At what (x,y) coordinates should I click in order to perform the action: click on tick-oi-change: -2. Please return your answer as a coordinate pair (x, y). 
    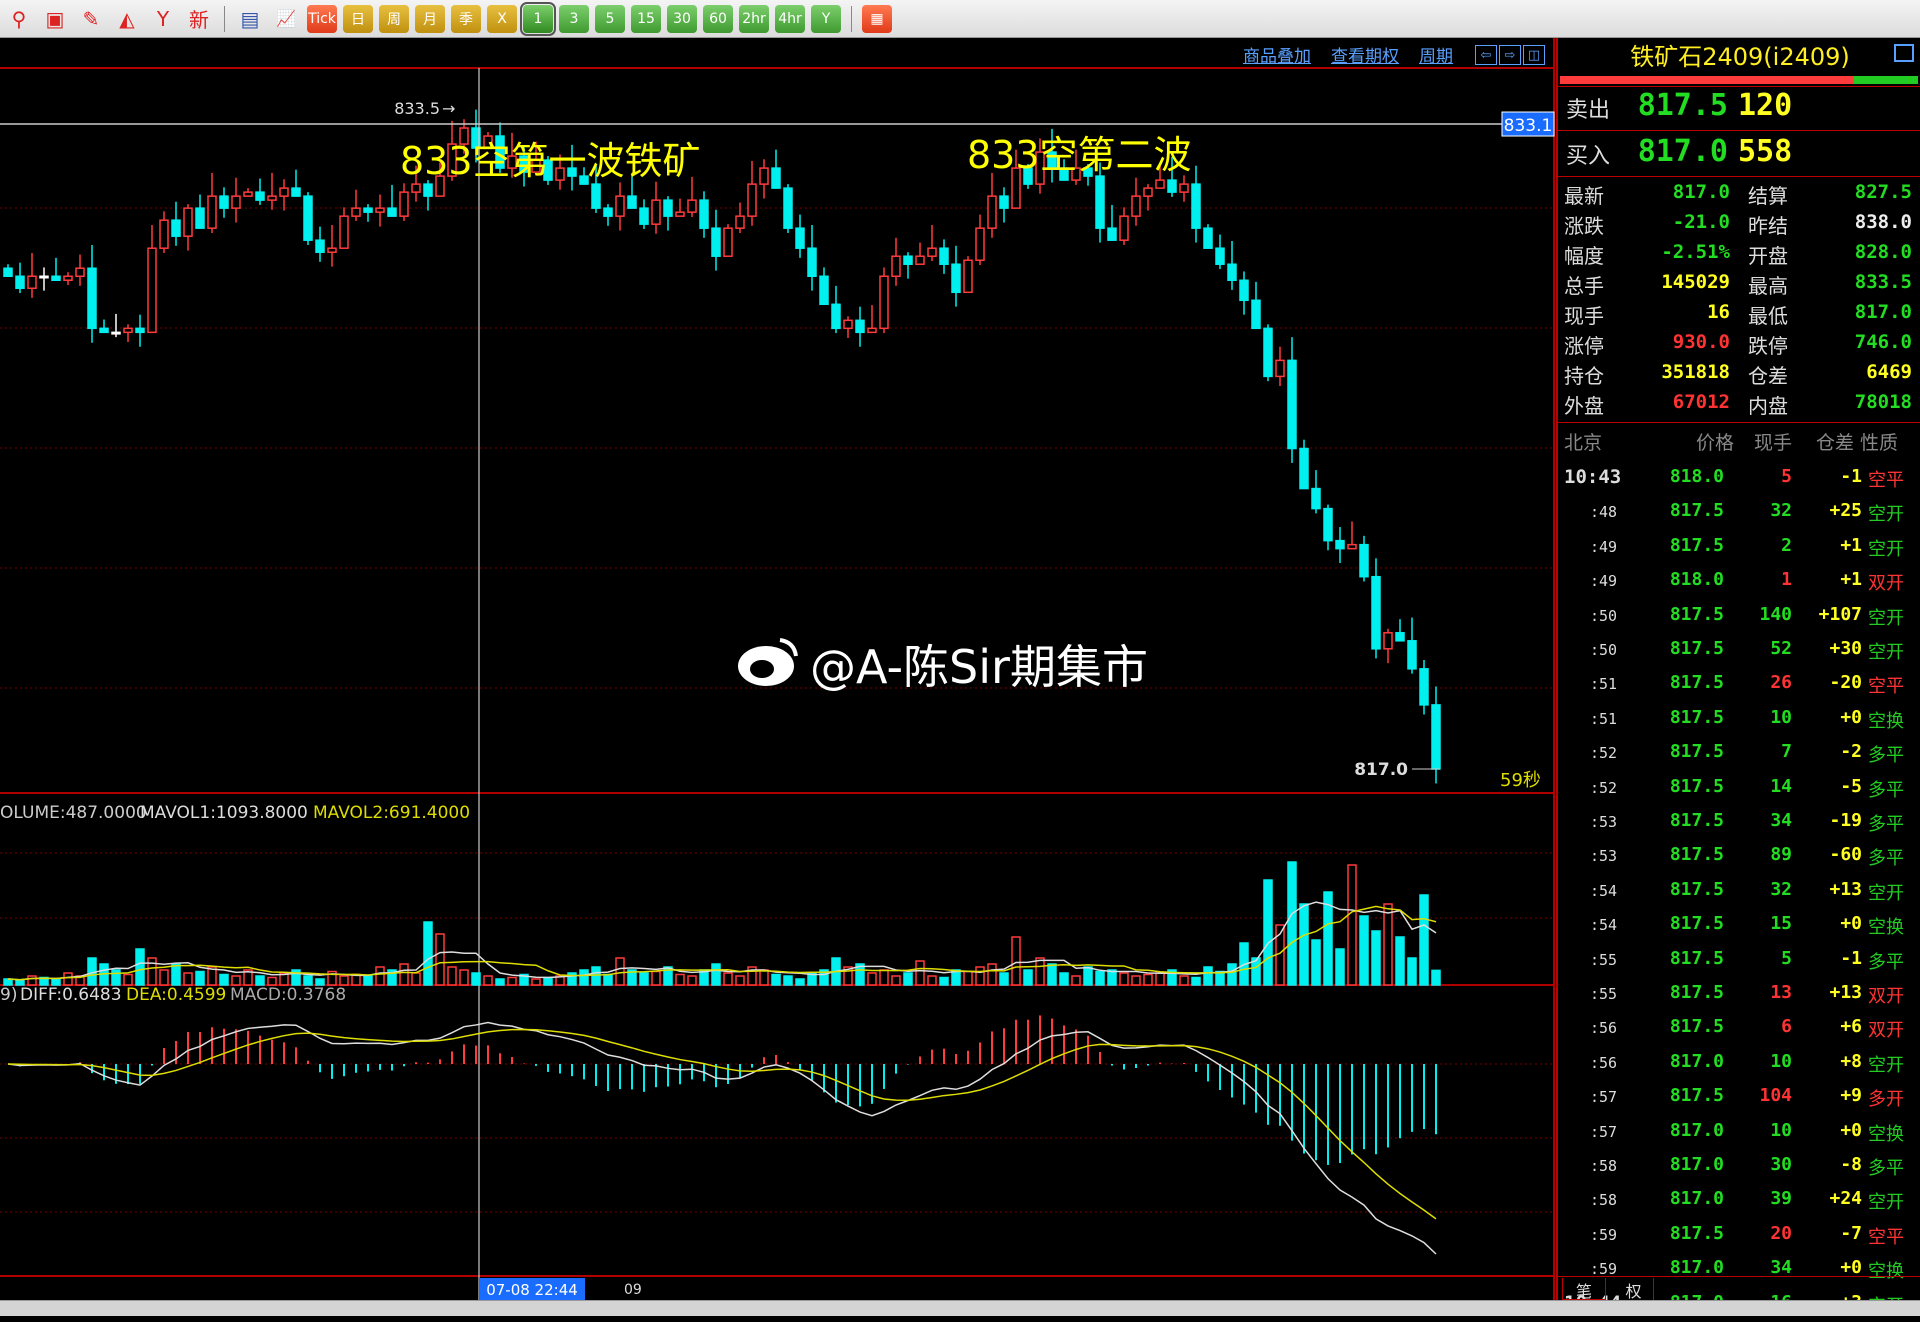
    Looking at the image, I should click on (1851, 752).